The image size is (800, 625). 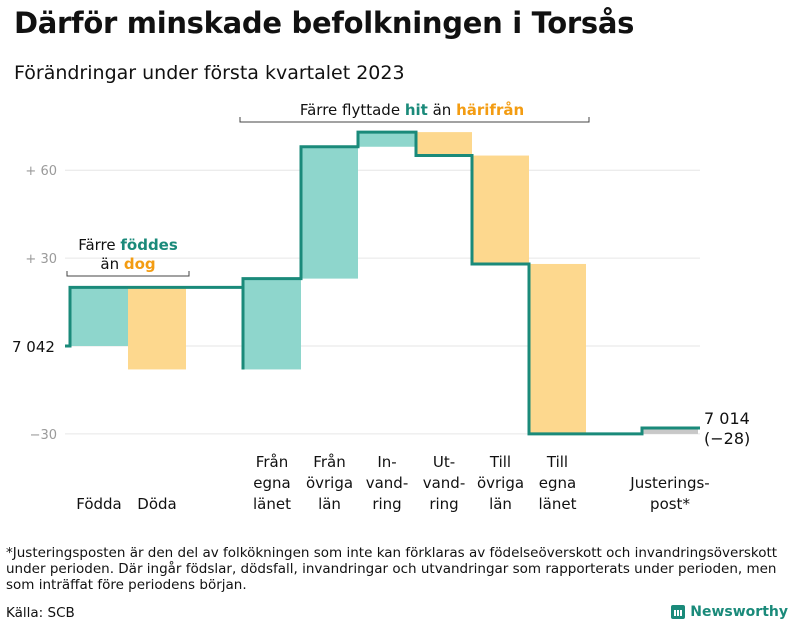 I want to click on moves-annotation: Färre flyttade hit än härifrån, so click(x=412, y=110).